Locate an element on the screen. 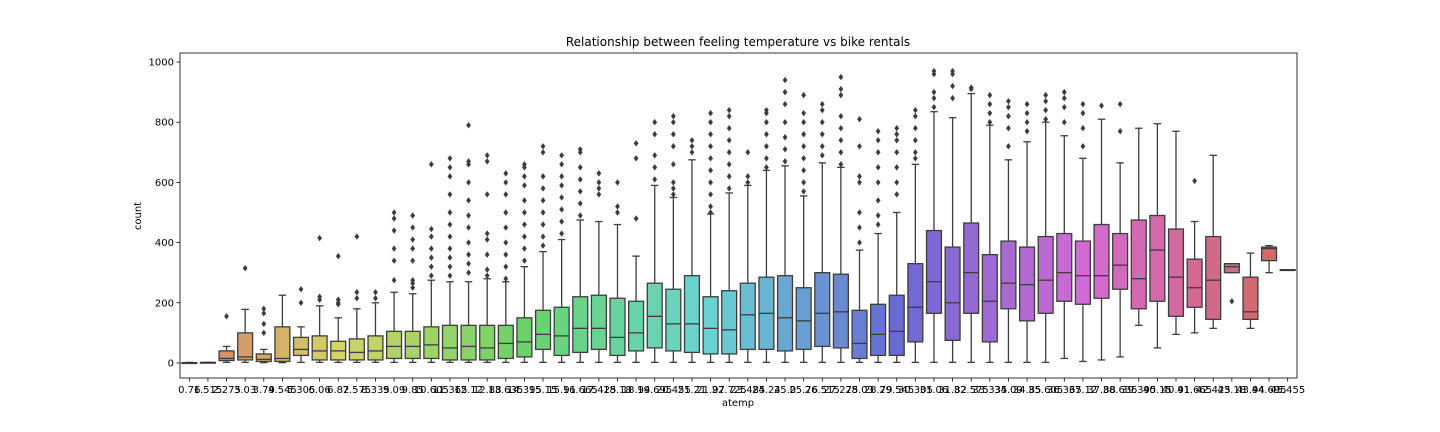  x-tick-label: 43.94 is located at coordinates (1250, 390).